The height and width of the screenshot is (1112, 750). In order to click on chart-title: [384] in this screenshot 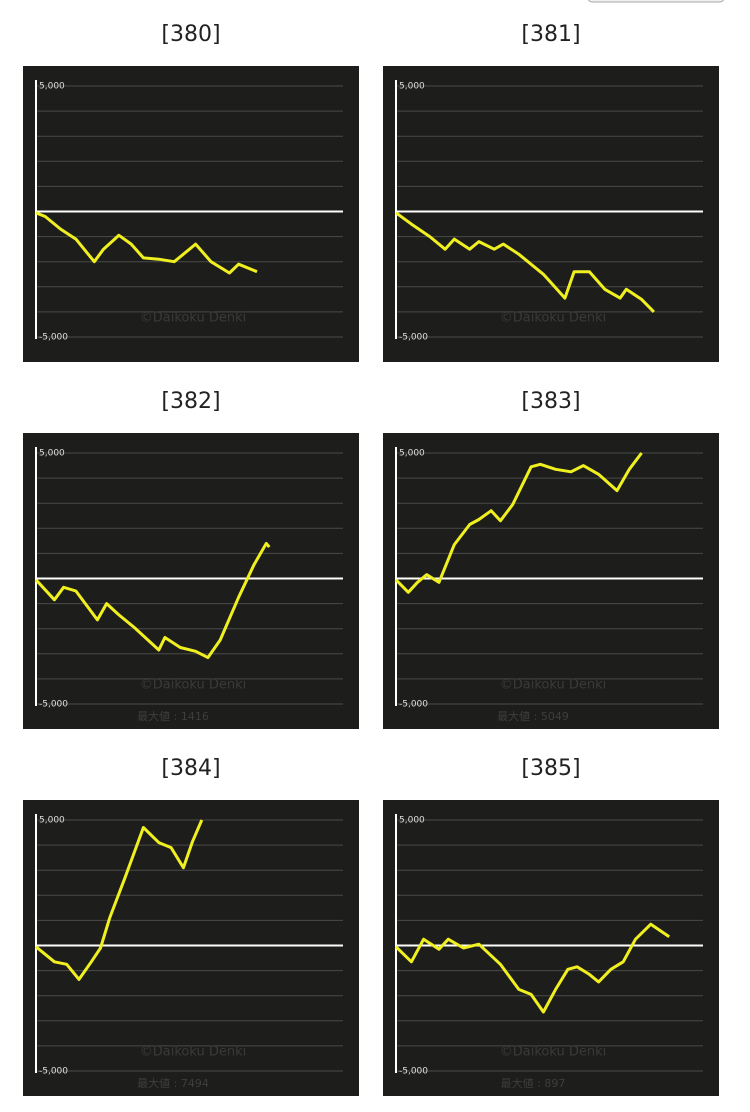, I will do `click(190, 768)`.